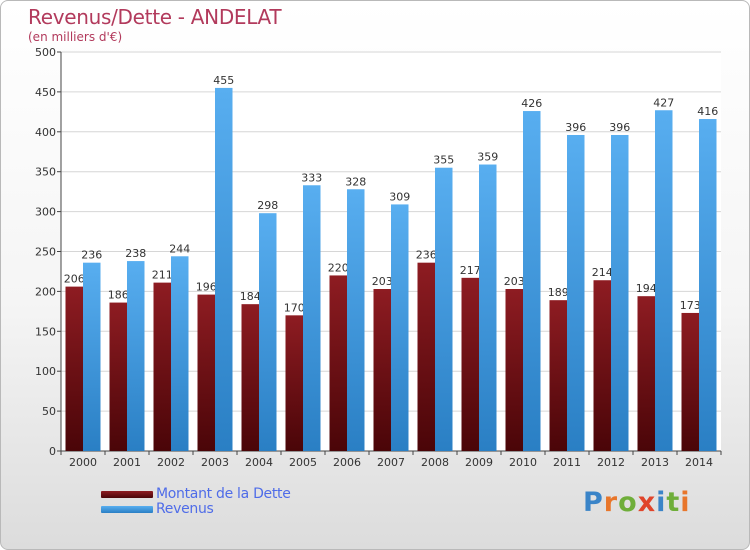  What do you see at coordinates (294, 307) in the screenshot?
I see `data-label-debt: 170` at bounding box center [294, 307].